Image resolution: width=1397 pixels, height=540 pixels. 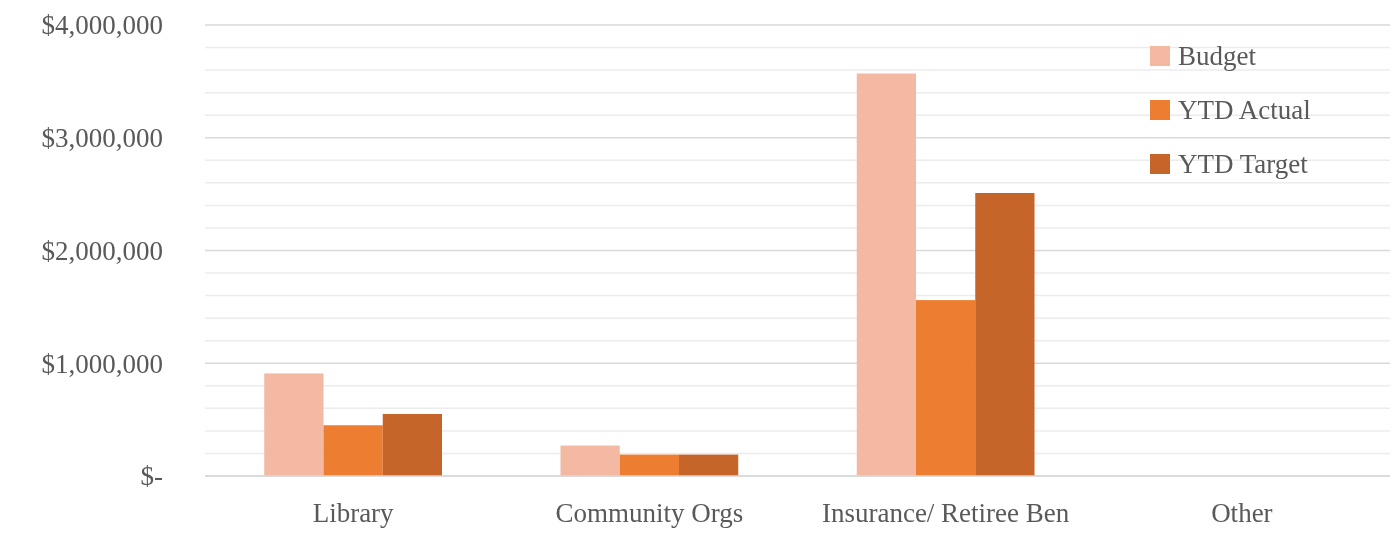 What do you see at coordinates (945, 513) in the screenshot?
I see `x-tick-label: Insurance/ Retiree Ben` at bounding box center [945, 513].